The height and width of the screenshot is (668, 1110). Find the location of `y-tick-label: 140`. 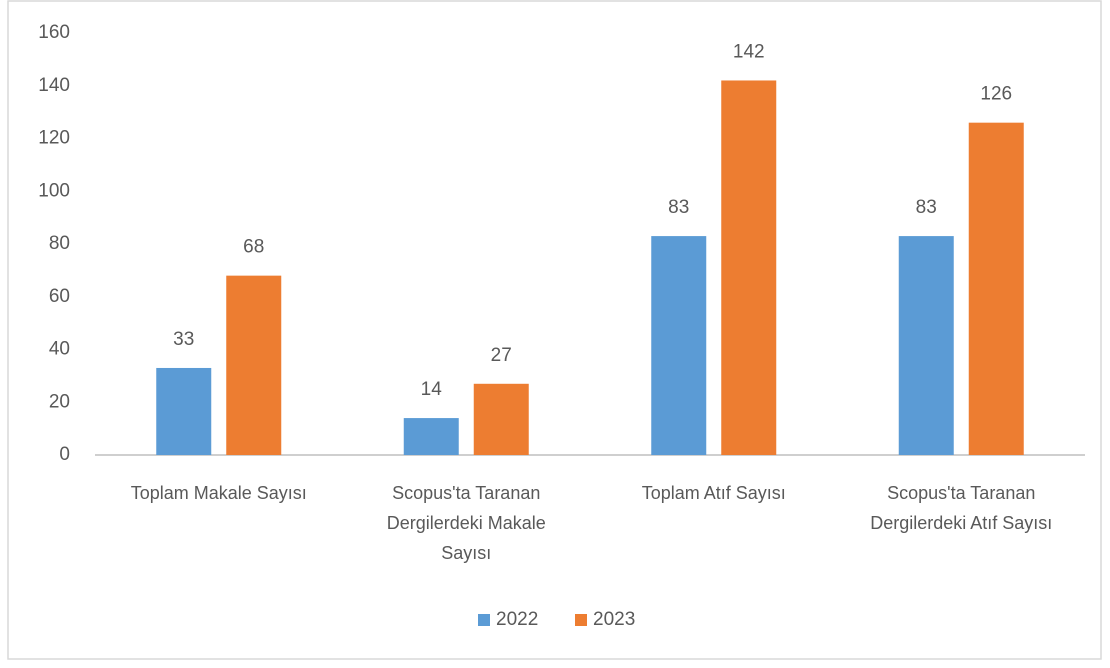

y-tick-label: 140 is located at coordinates (54, 85).